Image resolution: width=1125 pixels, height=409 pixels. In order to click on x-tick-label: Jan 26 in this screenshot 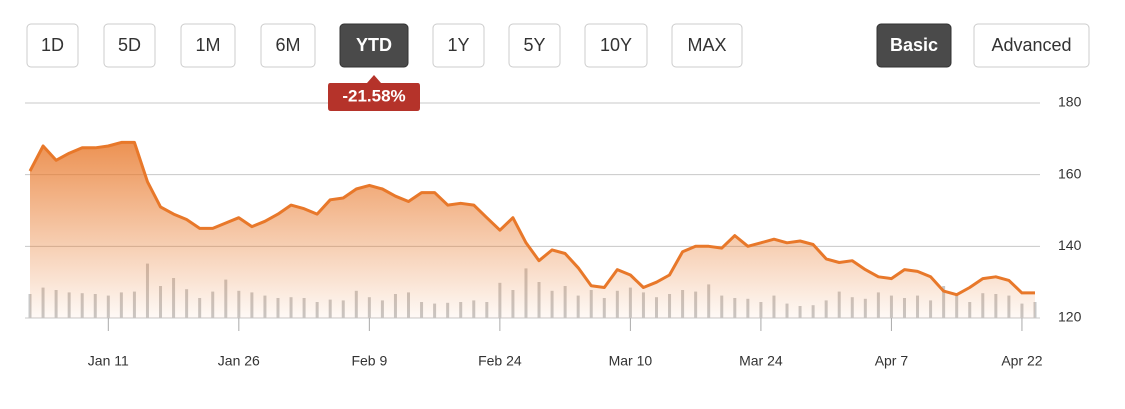, I will do `click(239, 361)`.